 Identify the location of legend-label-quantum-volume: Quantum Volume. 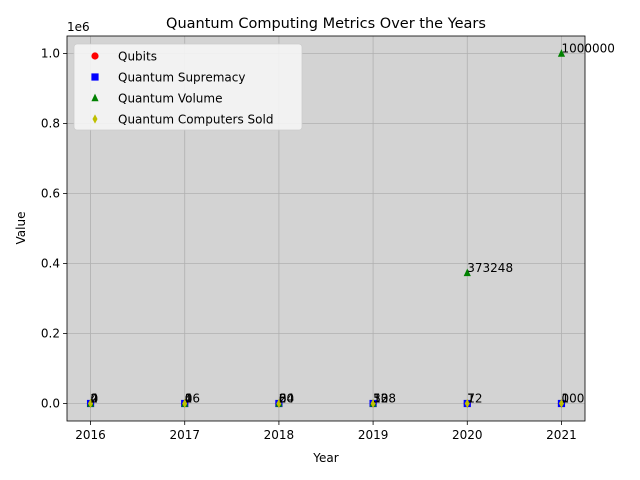
(170, 99).